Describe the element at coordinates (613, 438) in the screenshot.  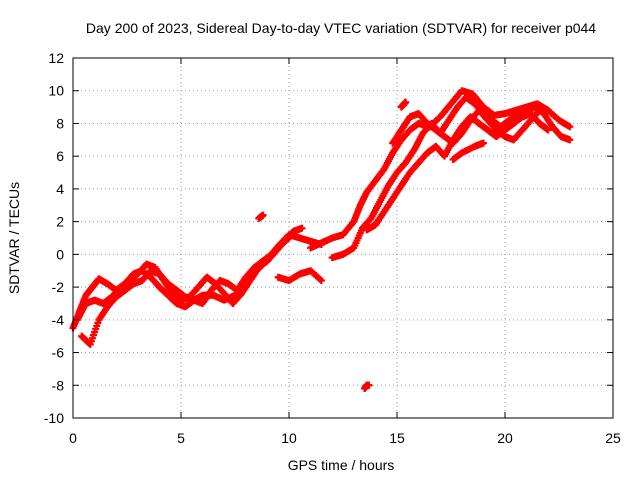
I see `x-tick-label: 25` at that location.